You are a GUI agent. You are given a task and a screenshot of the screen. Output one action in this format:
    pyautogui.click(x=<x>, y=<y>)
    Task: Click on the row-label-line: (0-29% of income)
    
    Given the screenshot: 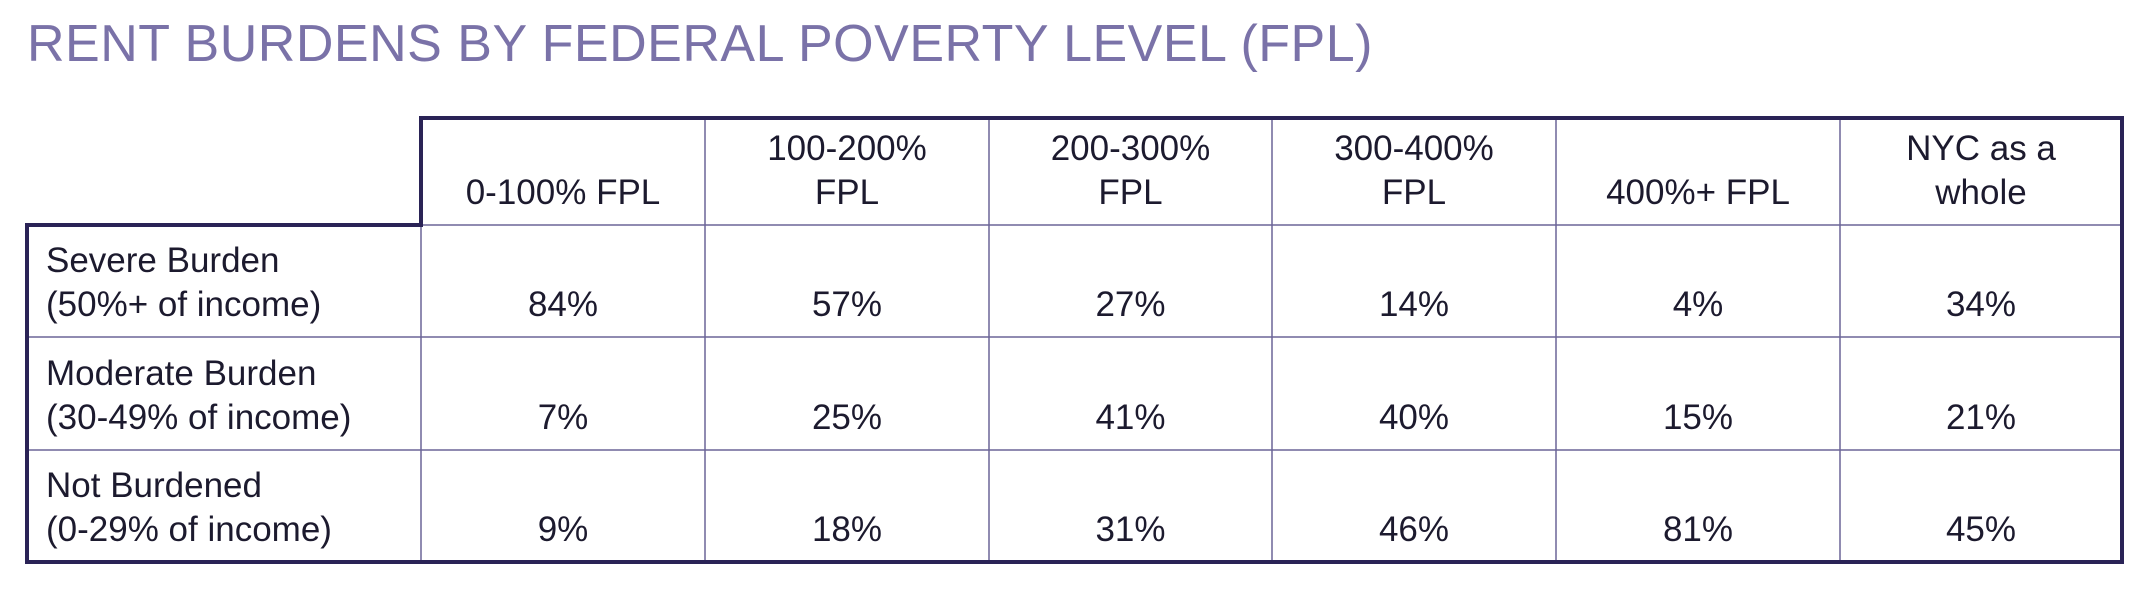 What is the action you would take?
    pyautogui.click(x=189, y=529)
    